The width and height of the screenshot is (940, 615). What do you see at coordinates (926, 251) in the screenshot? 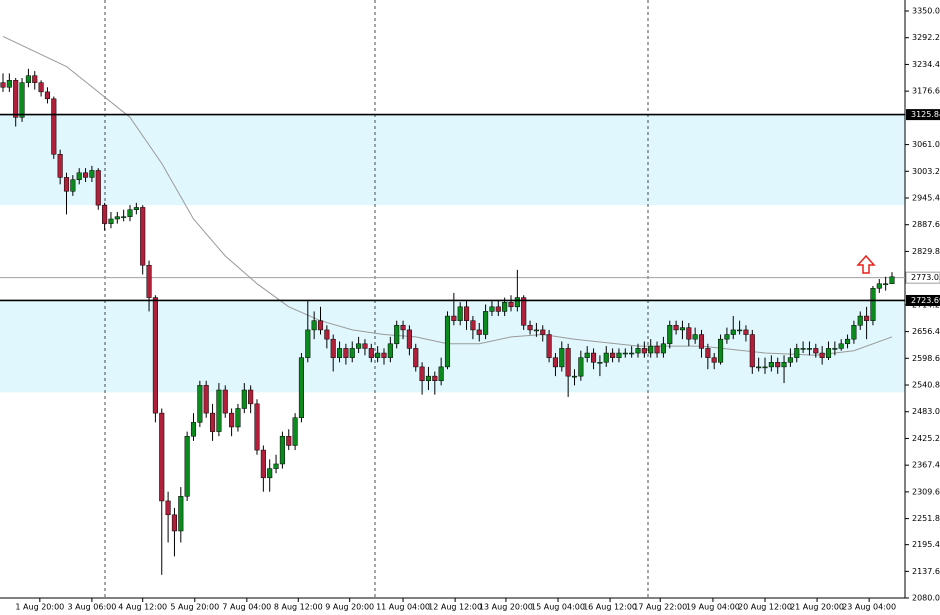
I see `y-tick-label: 2829.80` at bounding box center [926, 251].